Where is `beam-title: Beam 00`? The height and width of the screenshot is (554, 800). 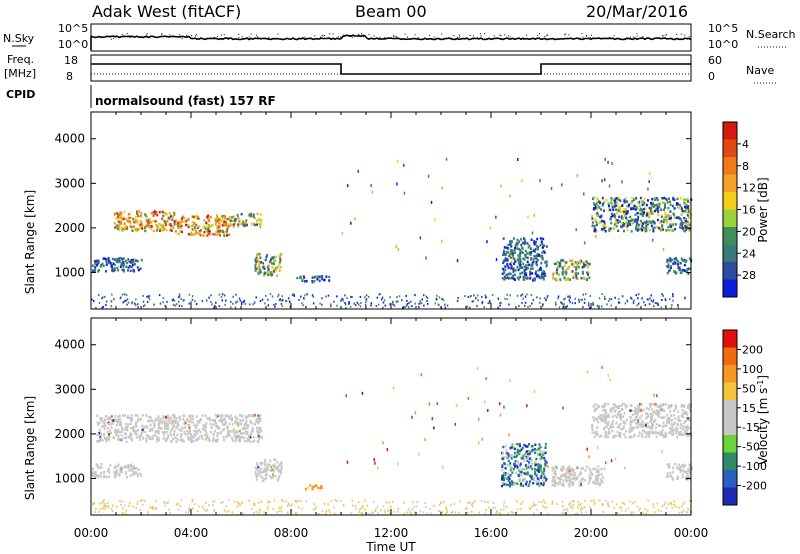 beam-title: Beam 00 is located at coordinates (391, 11).